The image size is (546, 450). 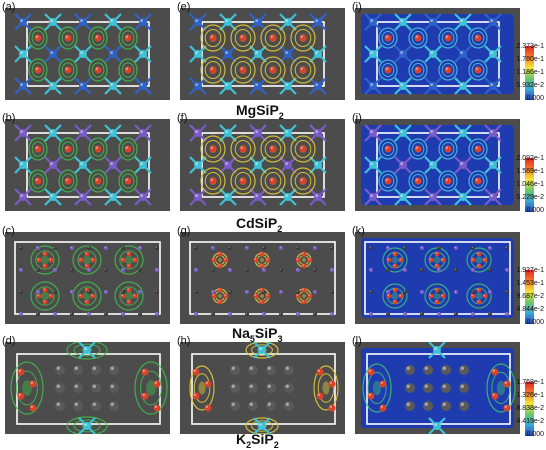 What do you see at coordinates (357, 118) in the screenshot?
I see `panel-label: (j)` at bounding box center [357, 118].